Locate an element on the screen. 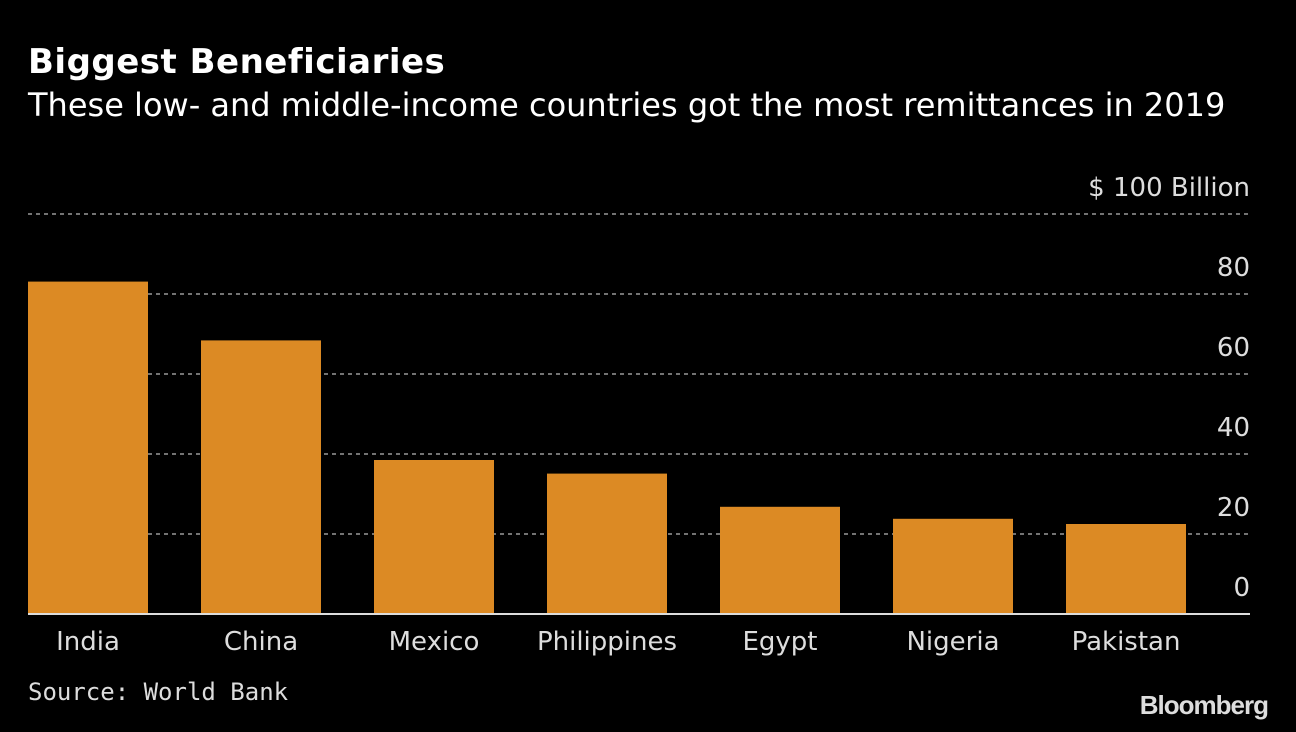 This screenshot has height=732, width=1296. y-tick-label: 0 is located at coordinates (1241, 588).